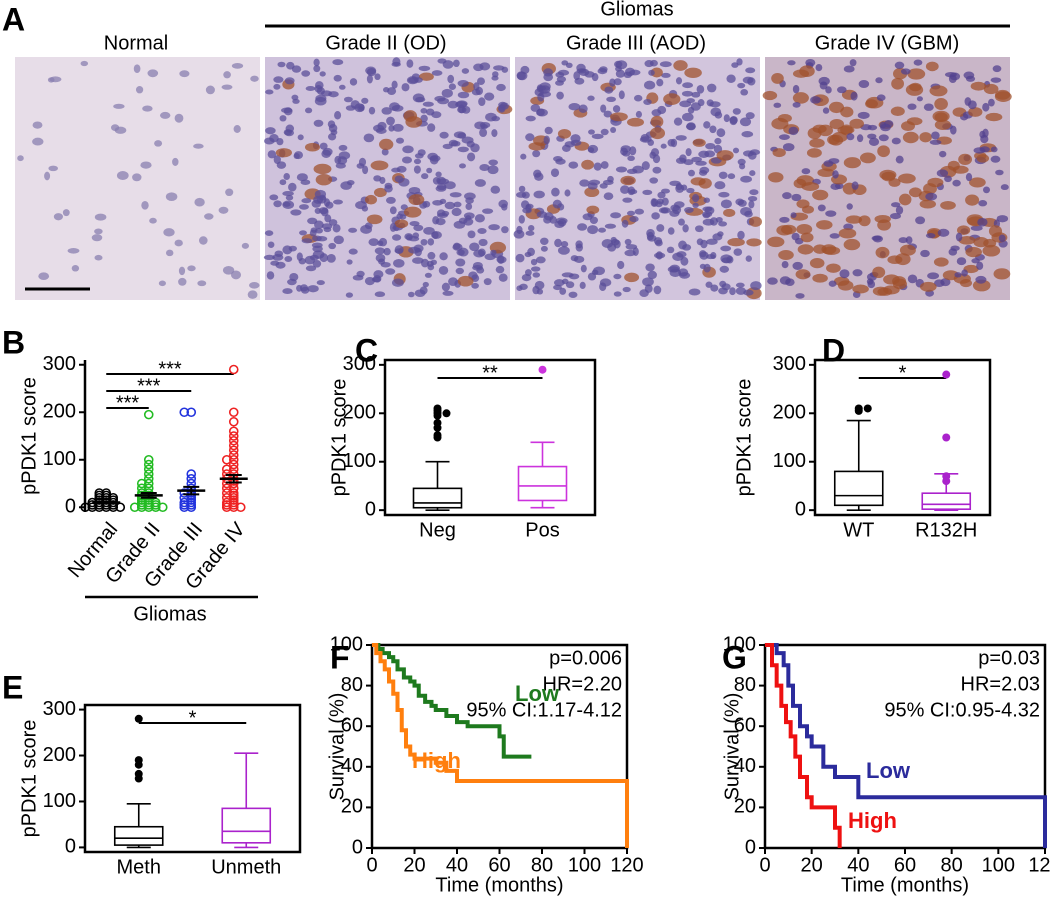  What do you see at coordinates (745, 766) in the screenshot?
I see `y-tick-label: 40` at bounding box center [745, 766].